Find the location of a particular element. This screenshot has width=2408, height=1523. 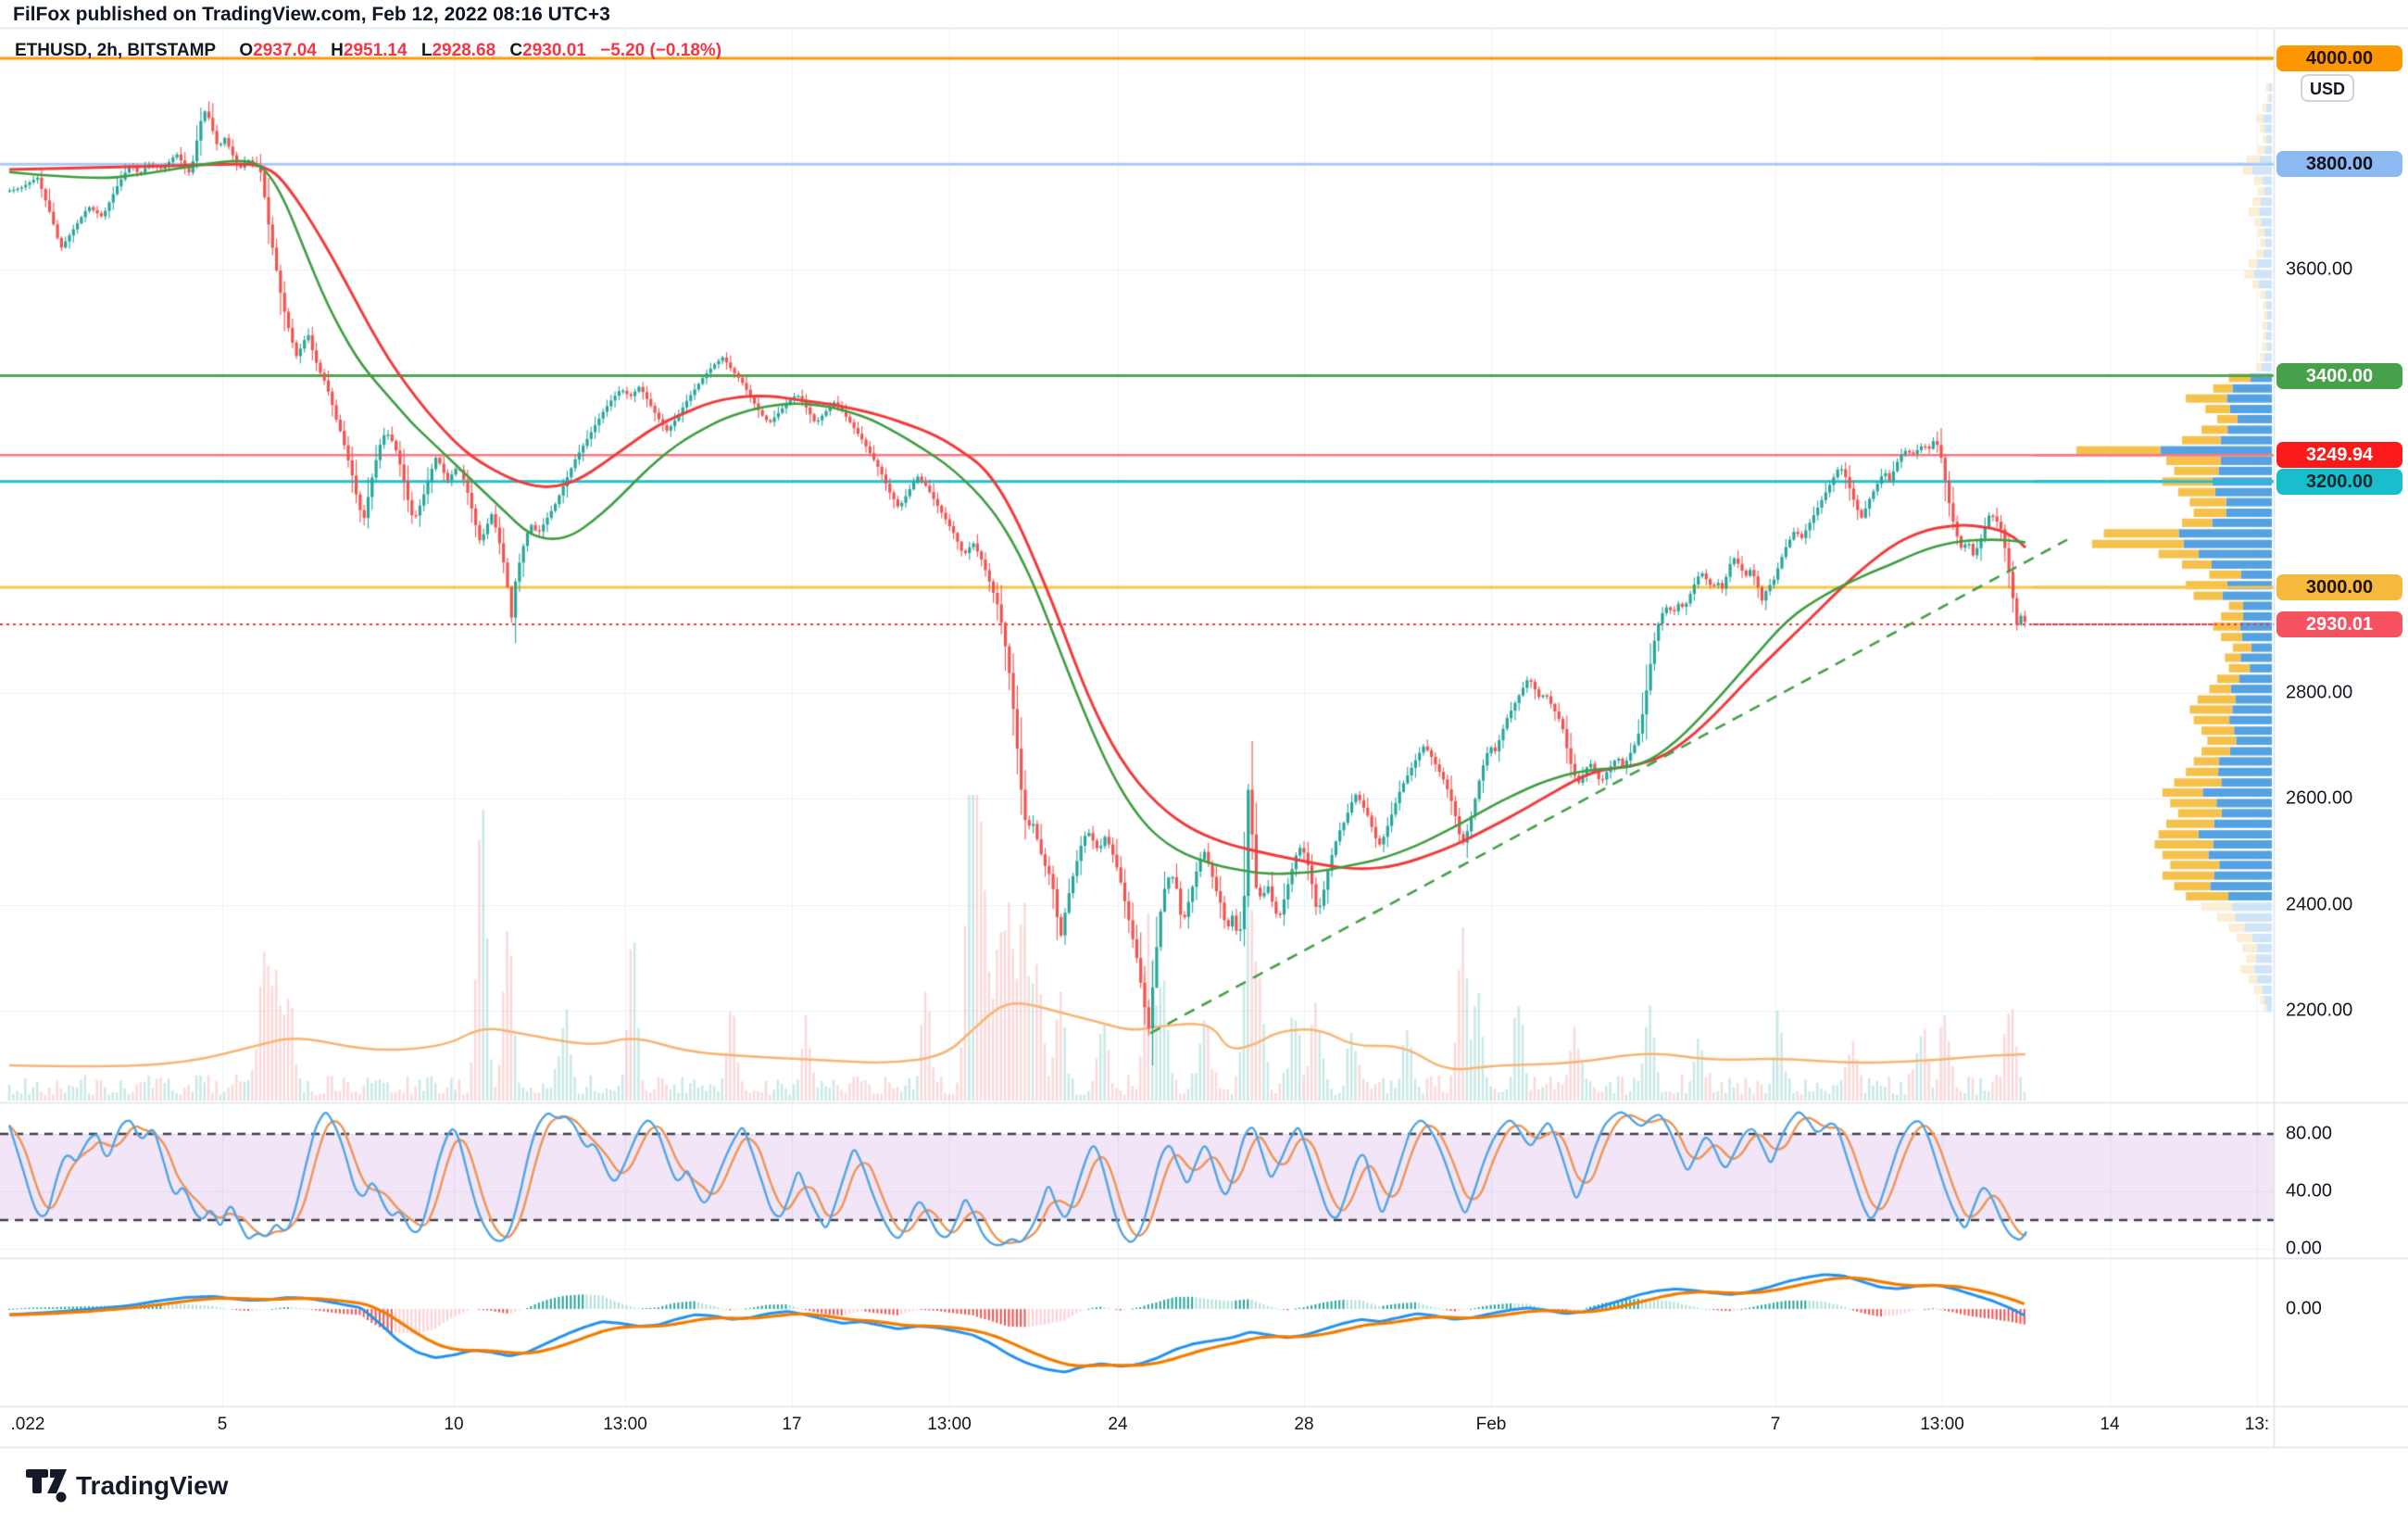

time-axis-tick: 14 is located at coordinates (2110, 1424).